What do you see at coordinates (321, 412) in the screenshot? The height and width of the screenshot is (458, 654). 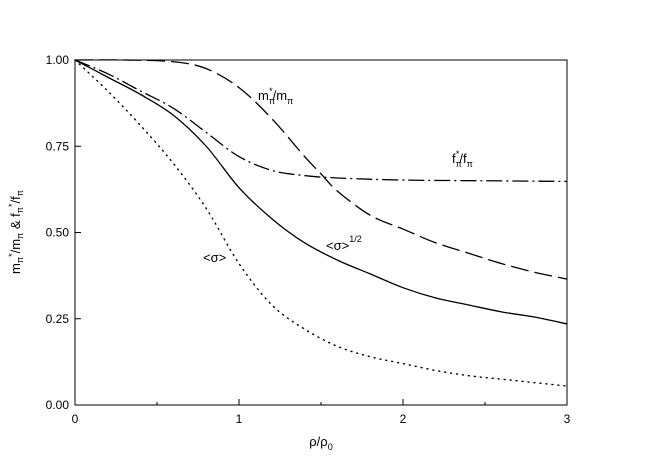 I see `x-axis-ticks: 0 1 2 3` at bounding box center [321, 412].